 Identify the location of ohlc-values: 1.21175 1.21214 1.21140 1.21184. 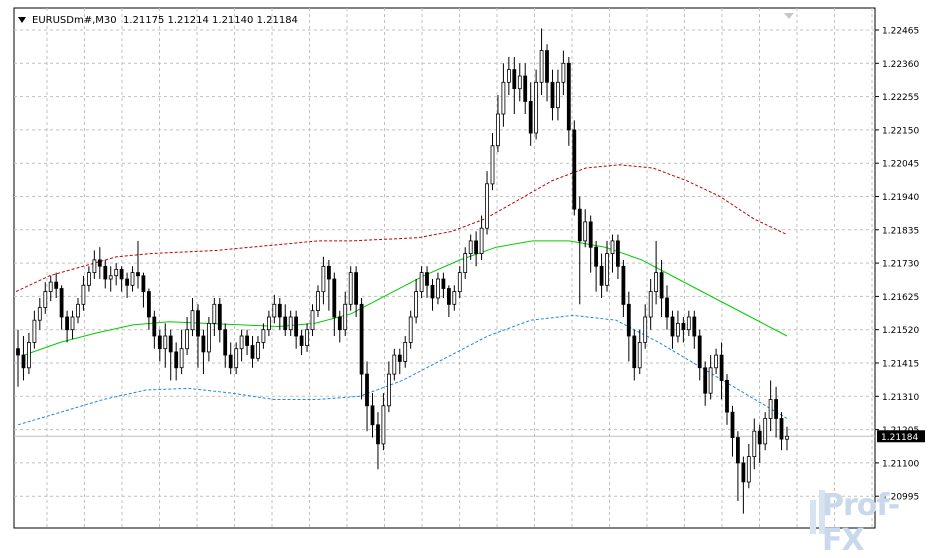
(210, 20).